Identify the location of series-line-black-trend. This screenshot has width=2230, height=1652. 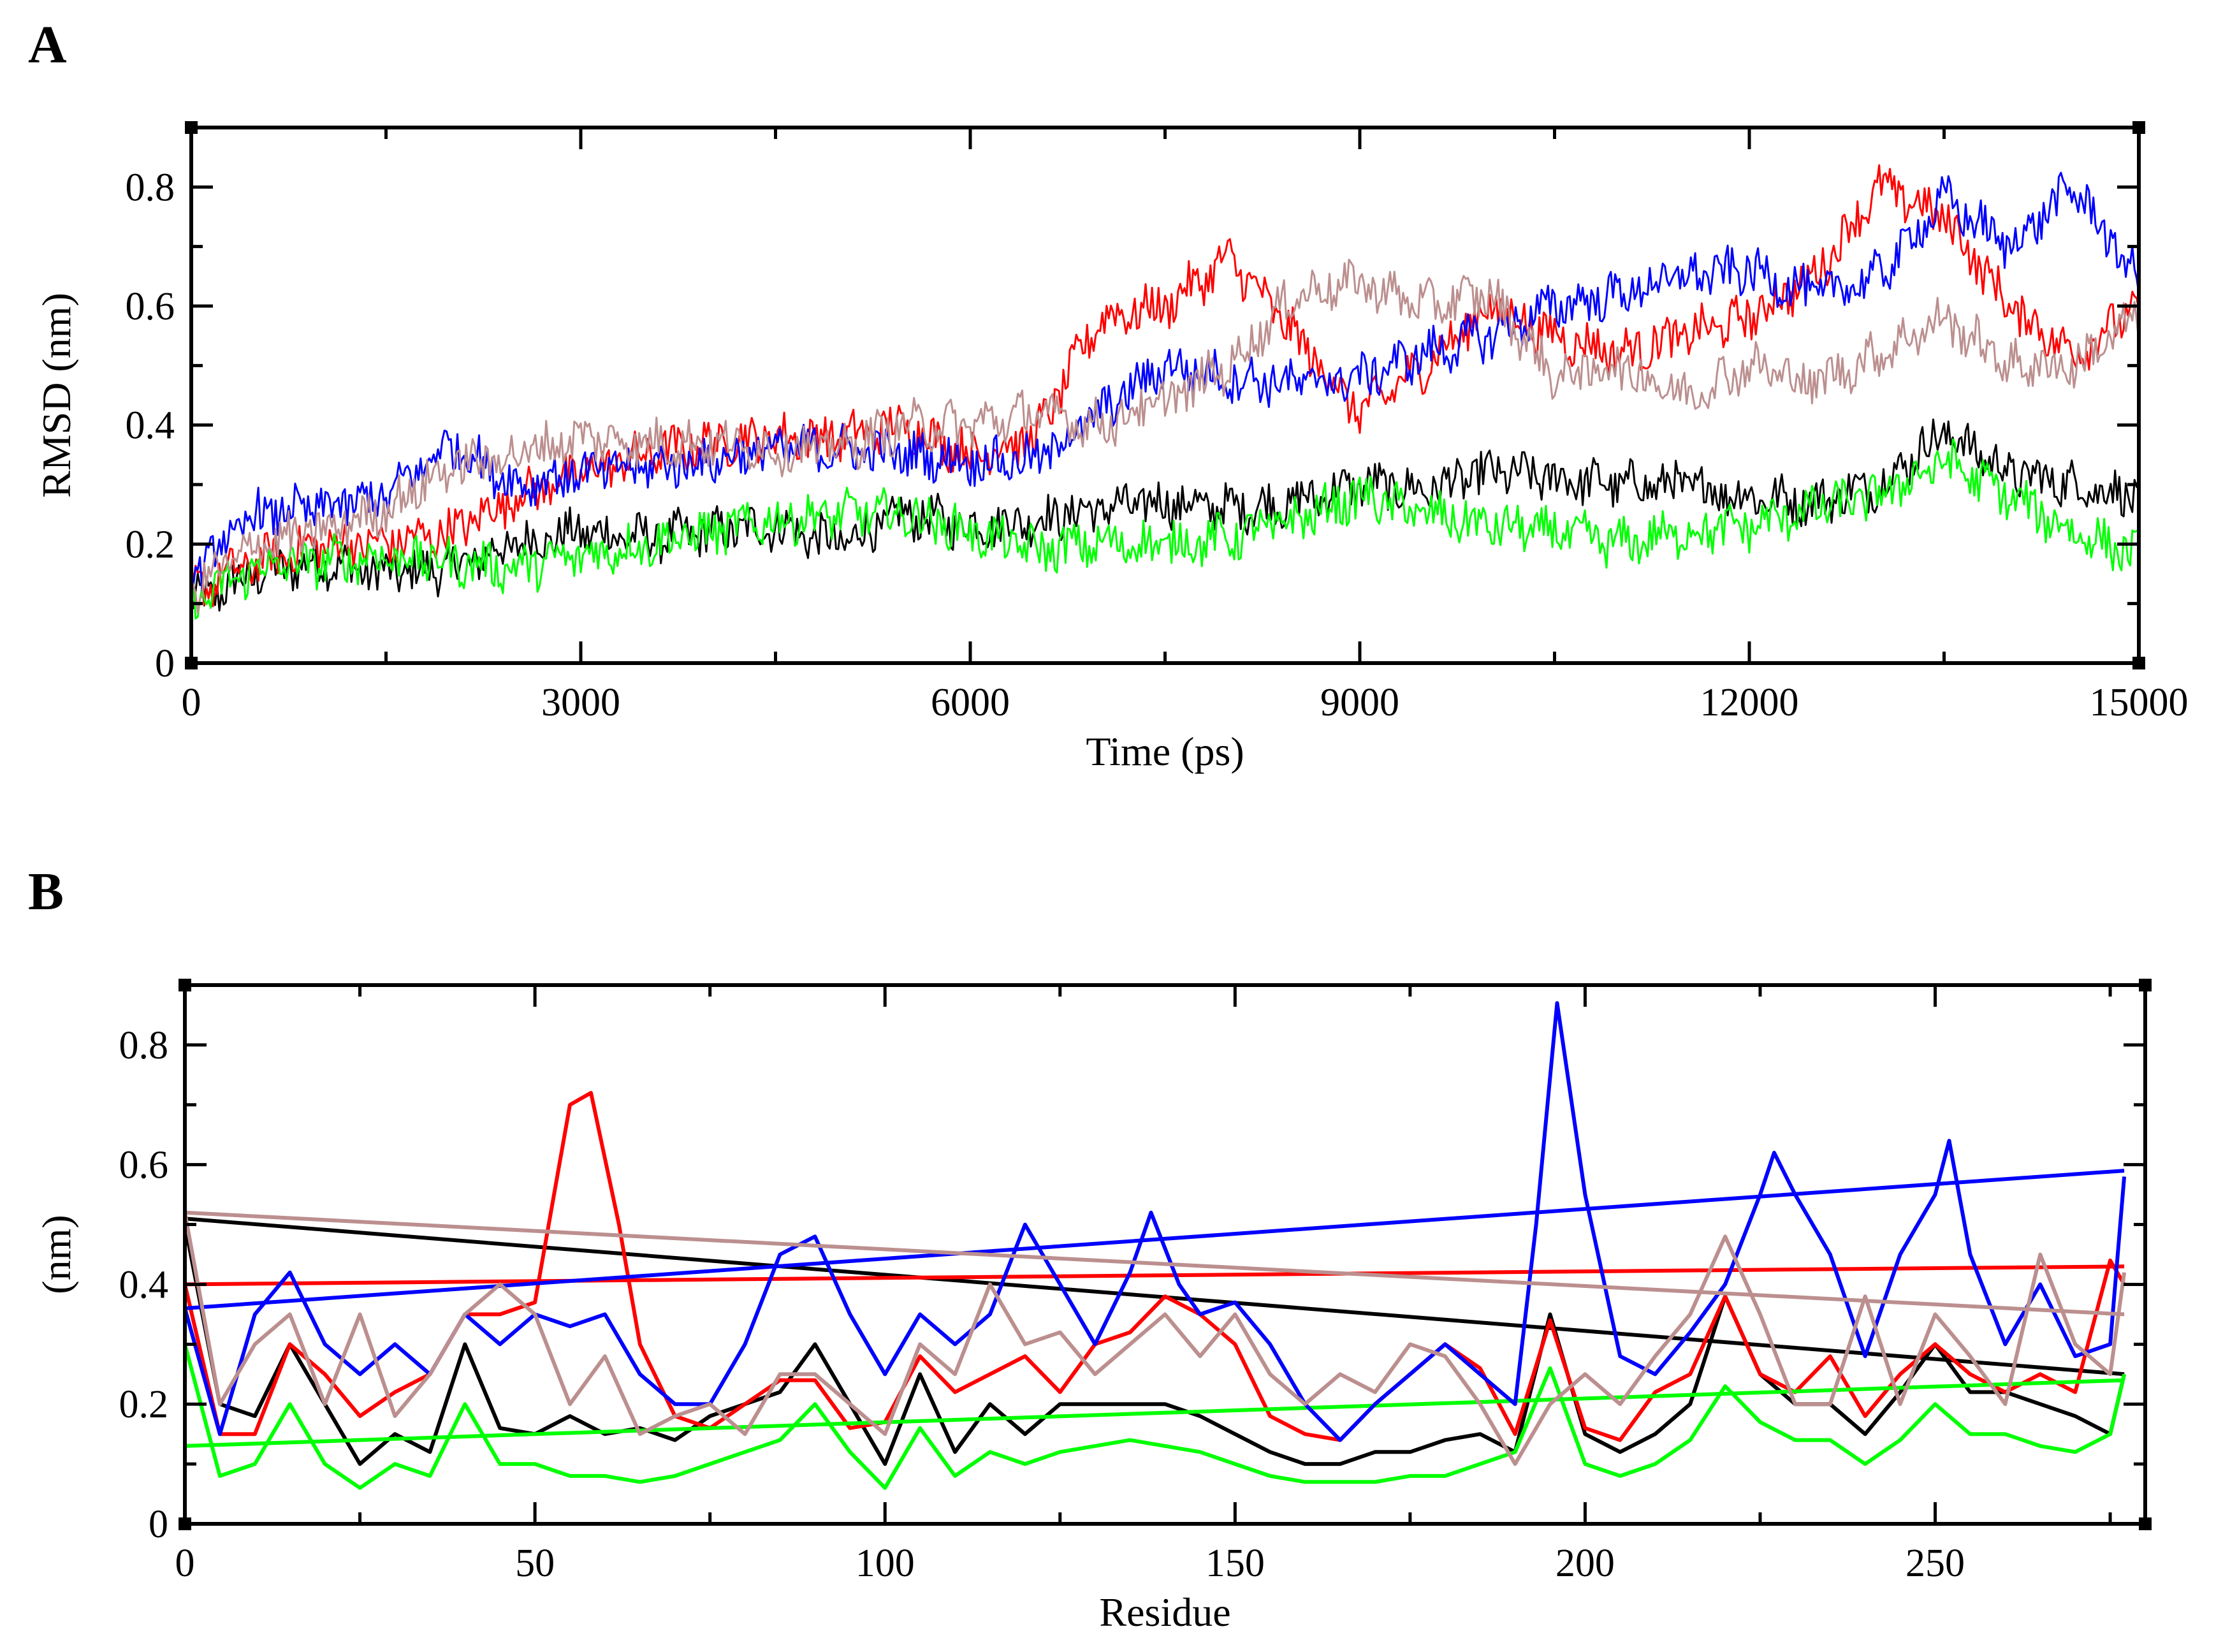
(1154, 1297).